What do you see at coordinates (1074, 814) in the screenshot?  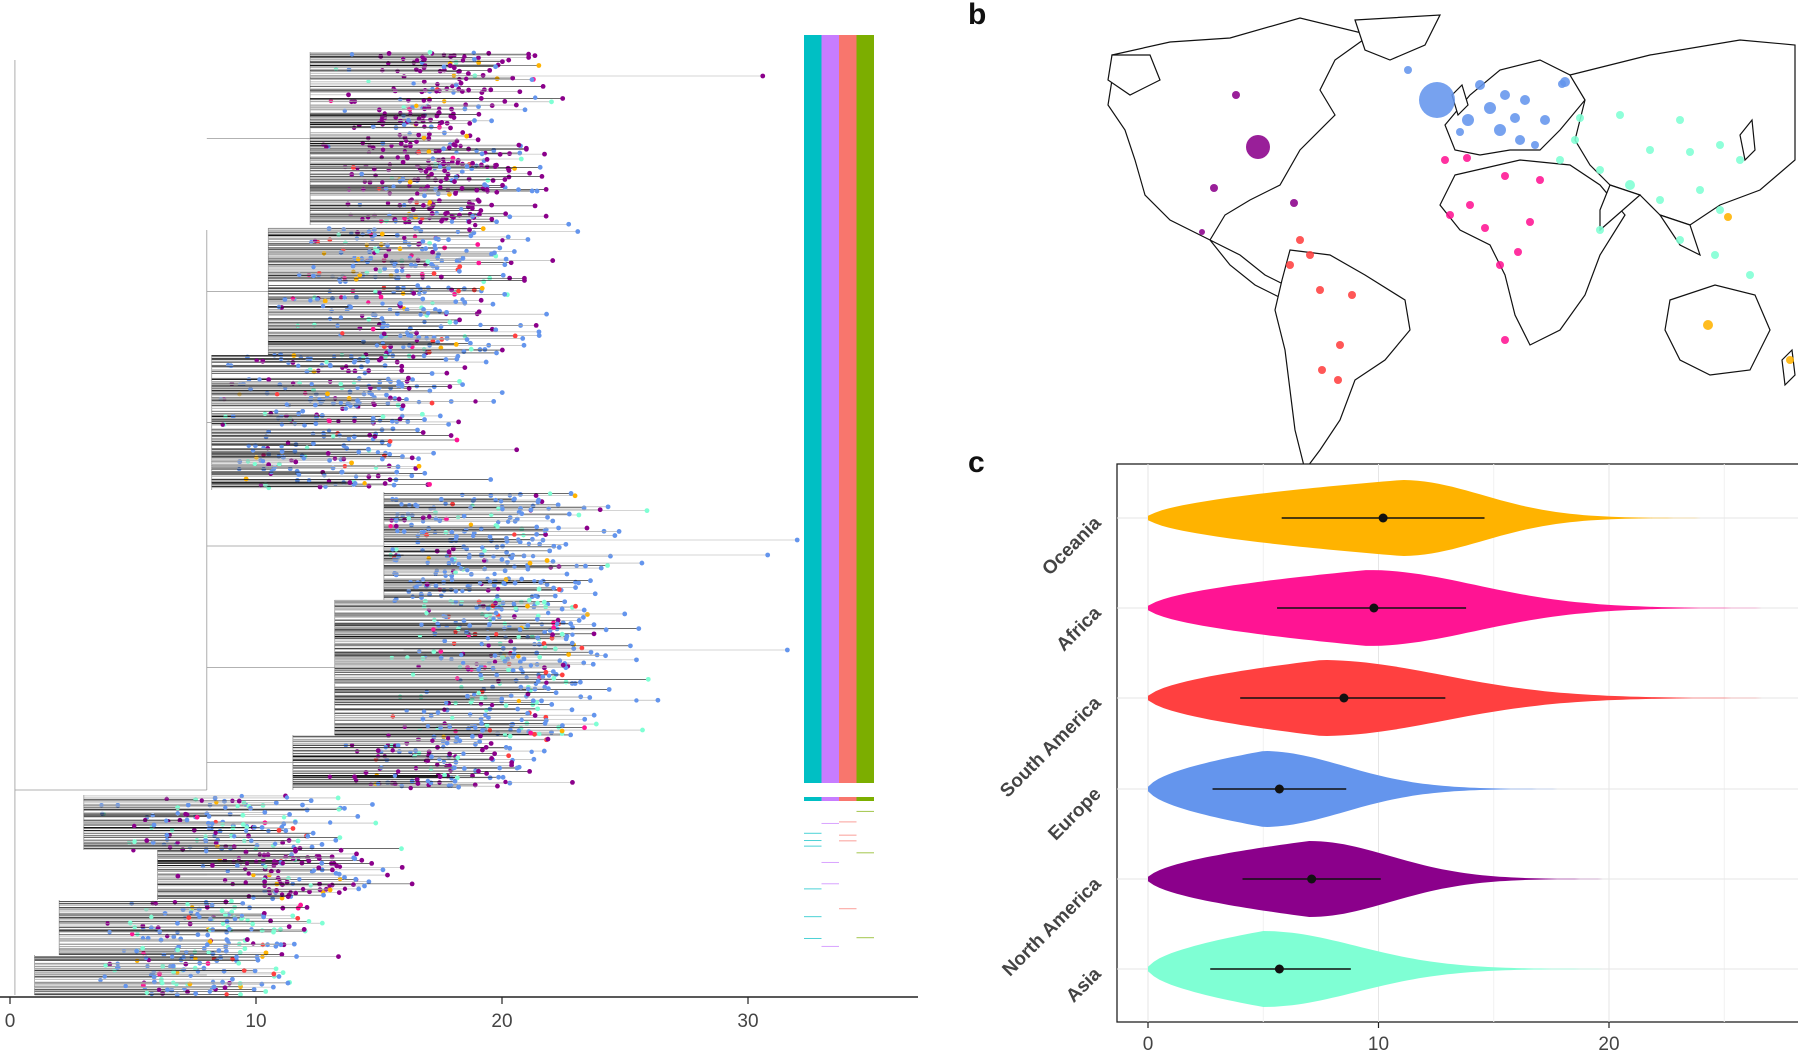 I see `violin-category-label: Europe` at bounding box center [1074, 814].